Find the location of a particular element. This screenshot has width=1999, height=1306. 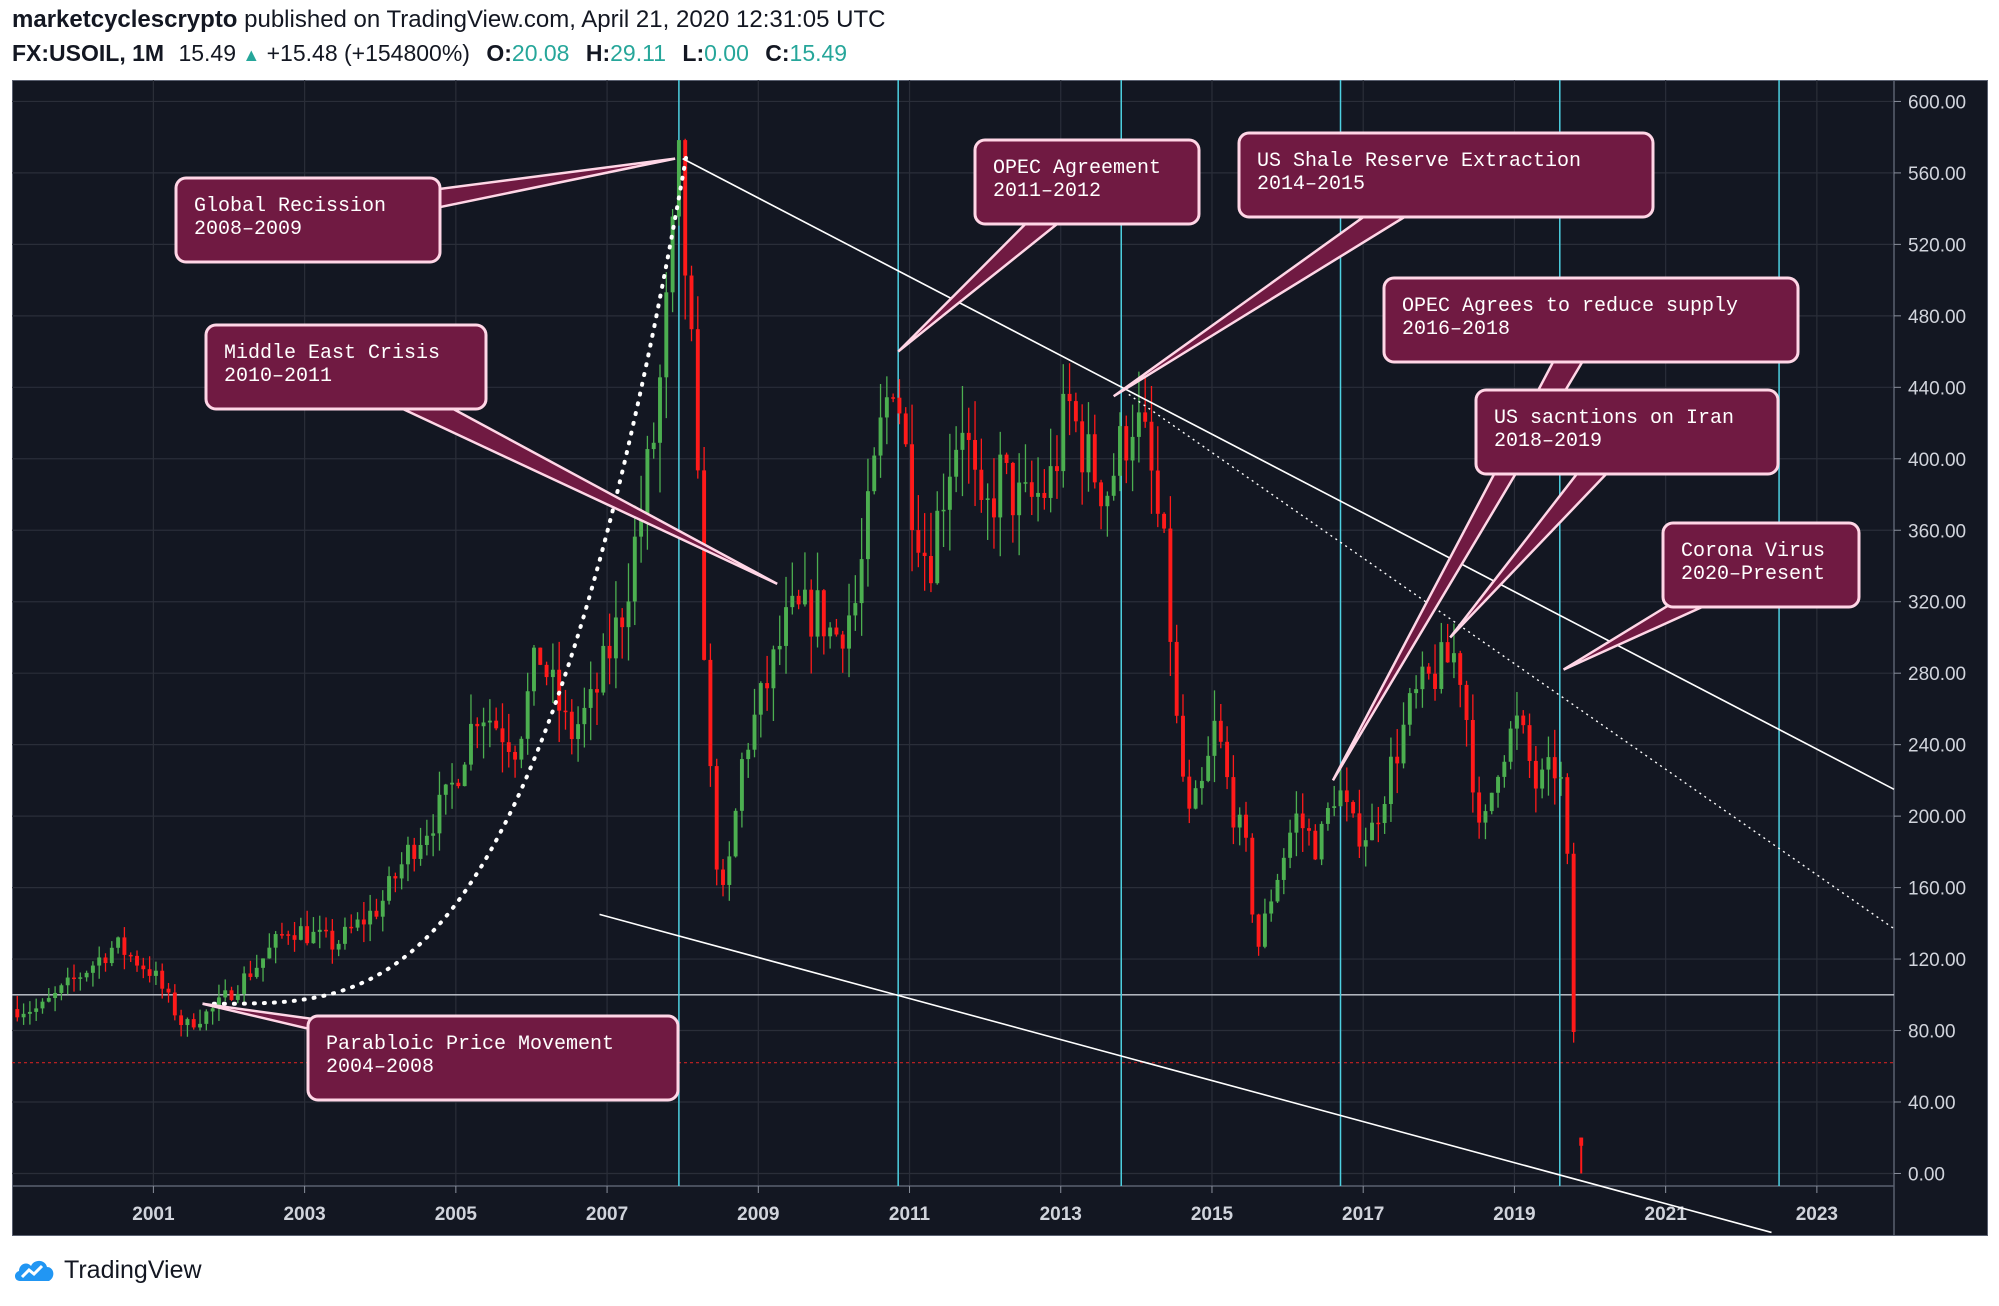

callout-period: 2011–2012 is located at coordinates (1047, 191).